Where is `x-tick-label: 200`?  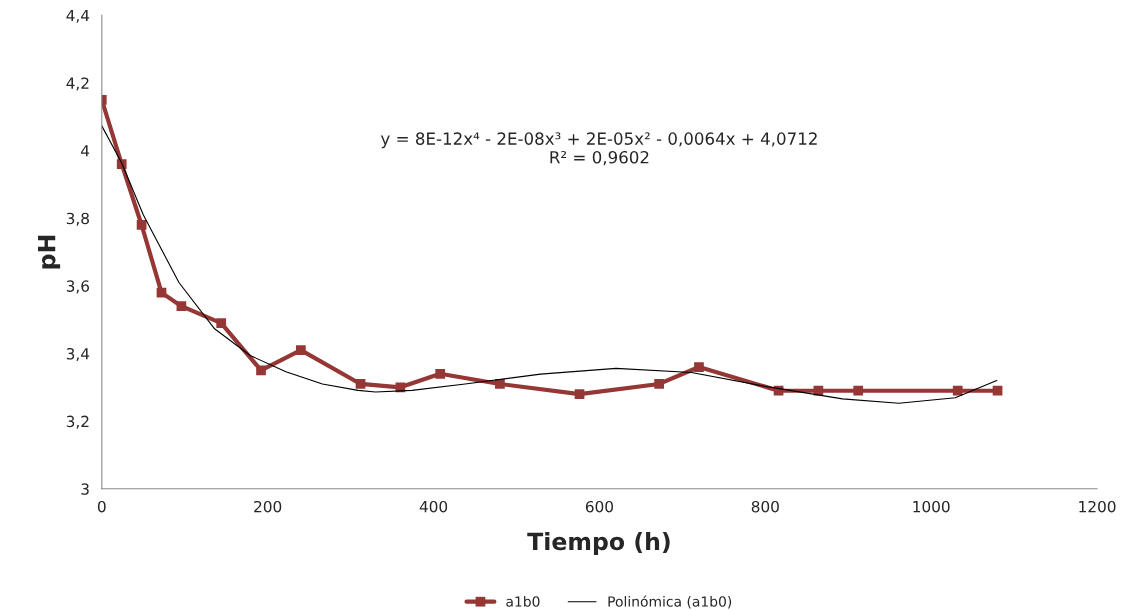 x-tick-label: 200 is located at coordinates (268, 506).